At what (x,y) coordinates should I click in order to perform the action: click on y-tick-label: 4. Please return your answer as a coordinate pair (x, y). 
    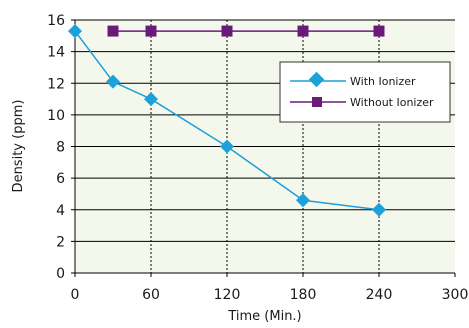
    Looking at the image, I should click on (60, 211).